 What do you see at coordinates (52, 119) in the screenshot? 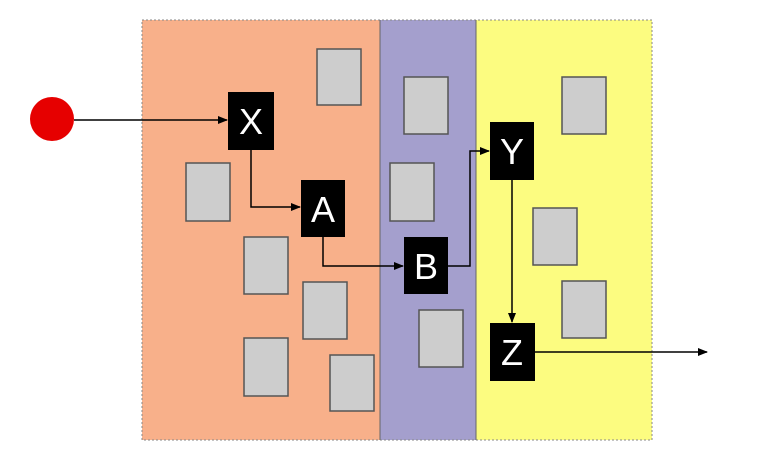
I see `start-point` at bounding box center [52, 119].